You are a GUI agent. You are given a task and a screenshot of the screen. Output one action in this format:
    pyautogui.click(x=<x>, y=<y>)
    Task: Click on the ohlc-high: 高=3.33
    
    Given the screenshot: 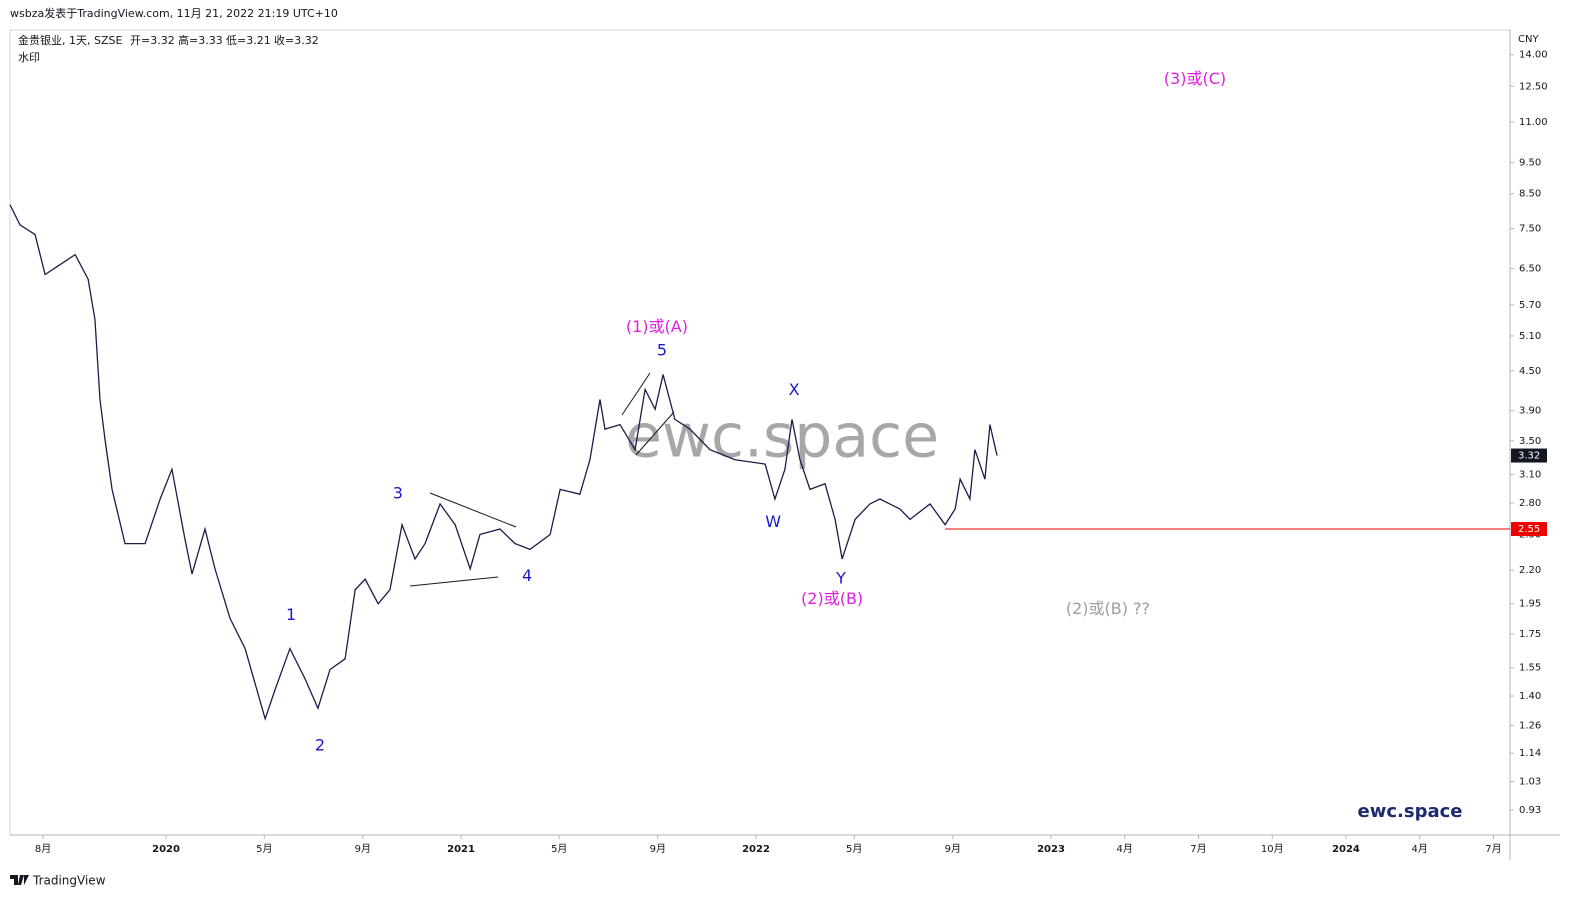 What is the action you would take?
    pyautogui.click(x=200, y=40)
    